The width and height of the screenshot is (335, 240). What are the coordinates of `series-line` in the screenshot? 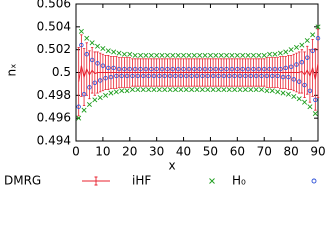 It's located at (198, 72).